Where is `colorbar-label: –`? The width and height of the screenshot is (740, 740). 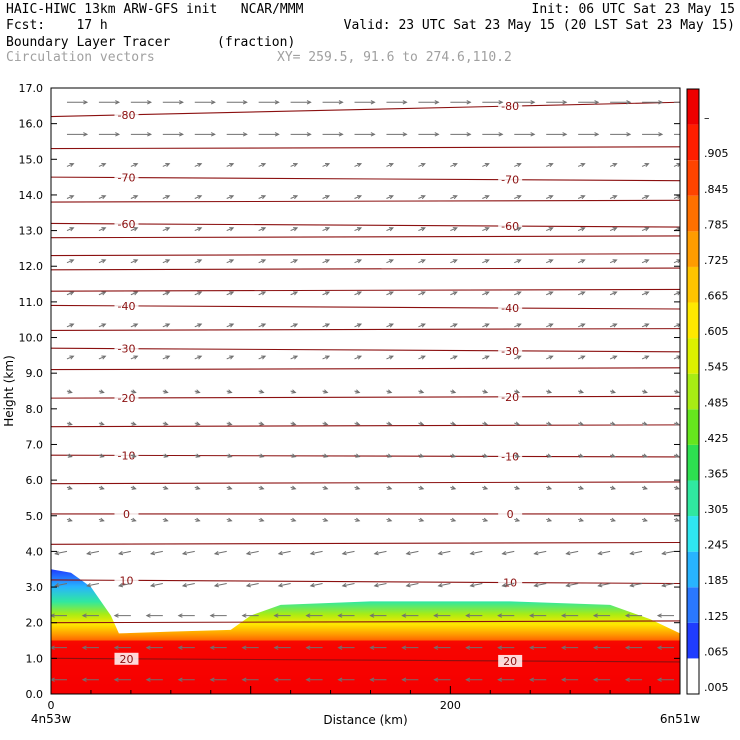
colorbar-label: – is located at coordinates (707, 118).